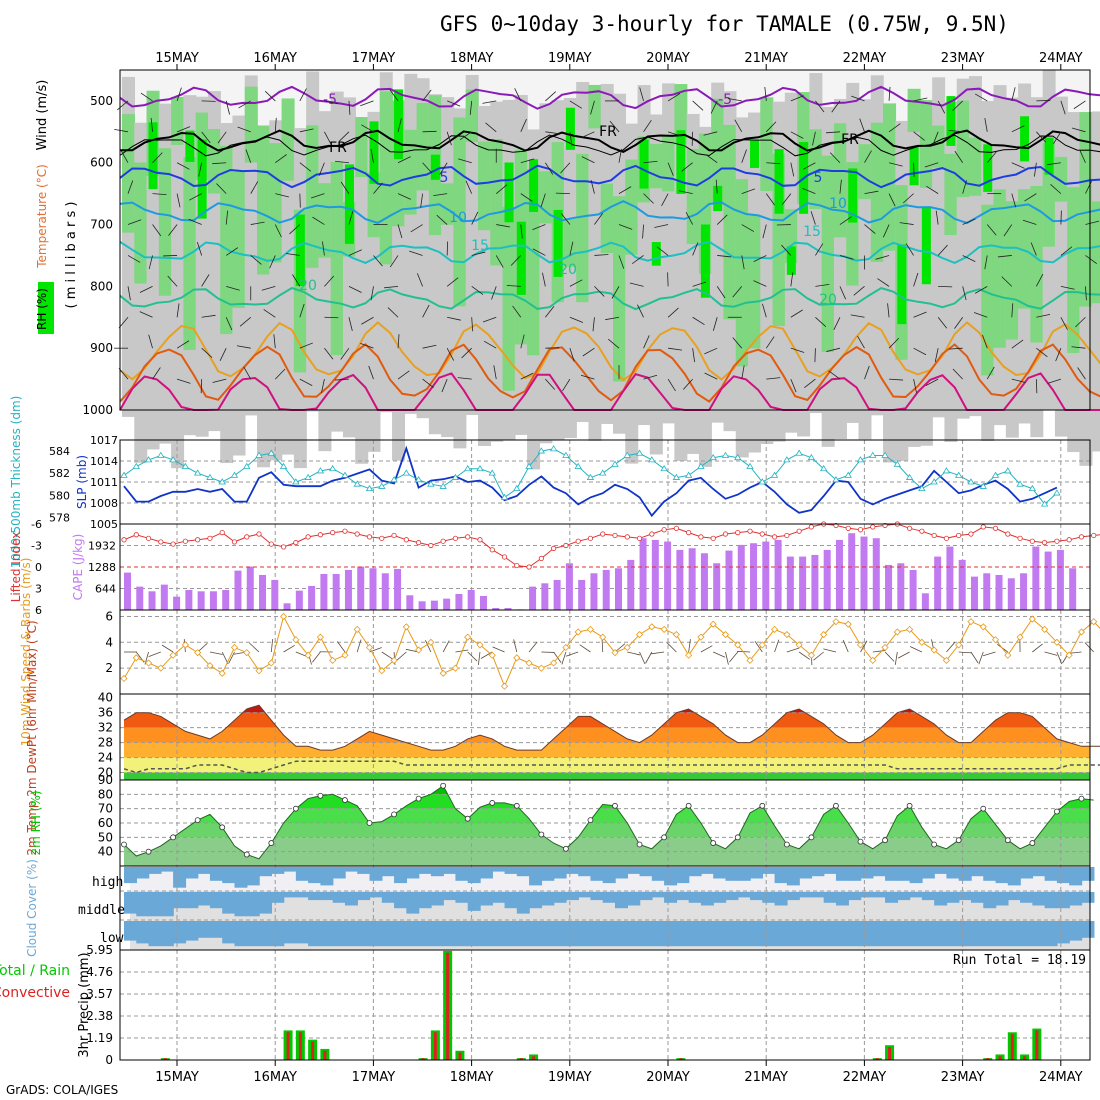  What do you see at coordinates (177, 1077) in the screenshot?
I see `date-label: 15MAY` at bounding box center [177, 1077].